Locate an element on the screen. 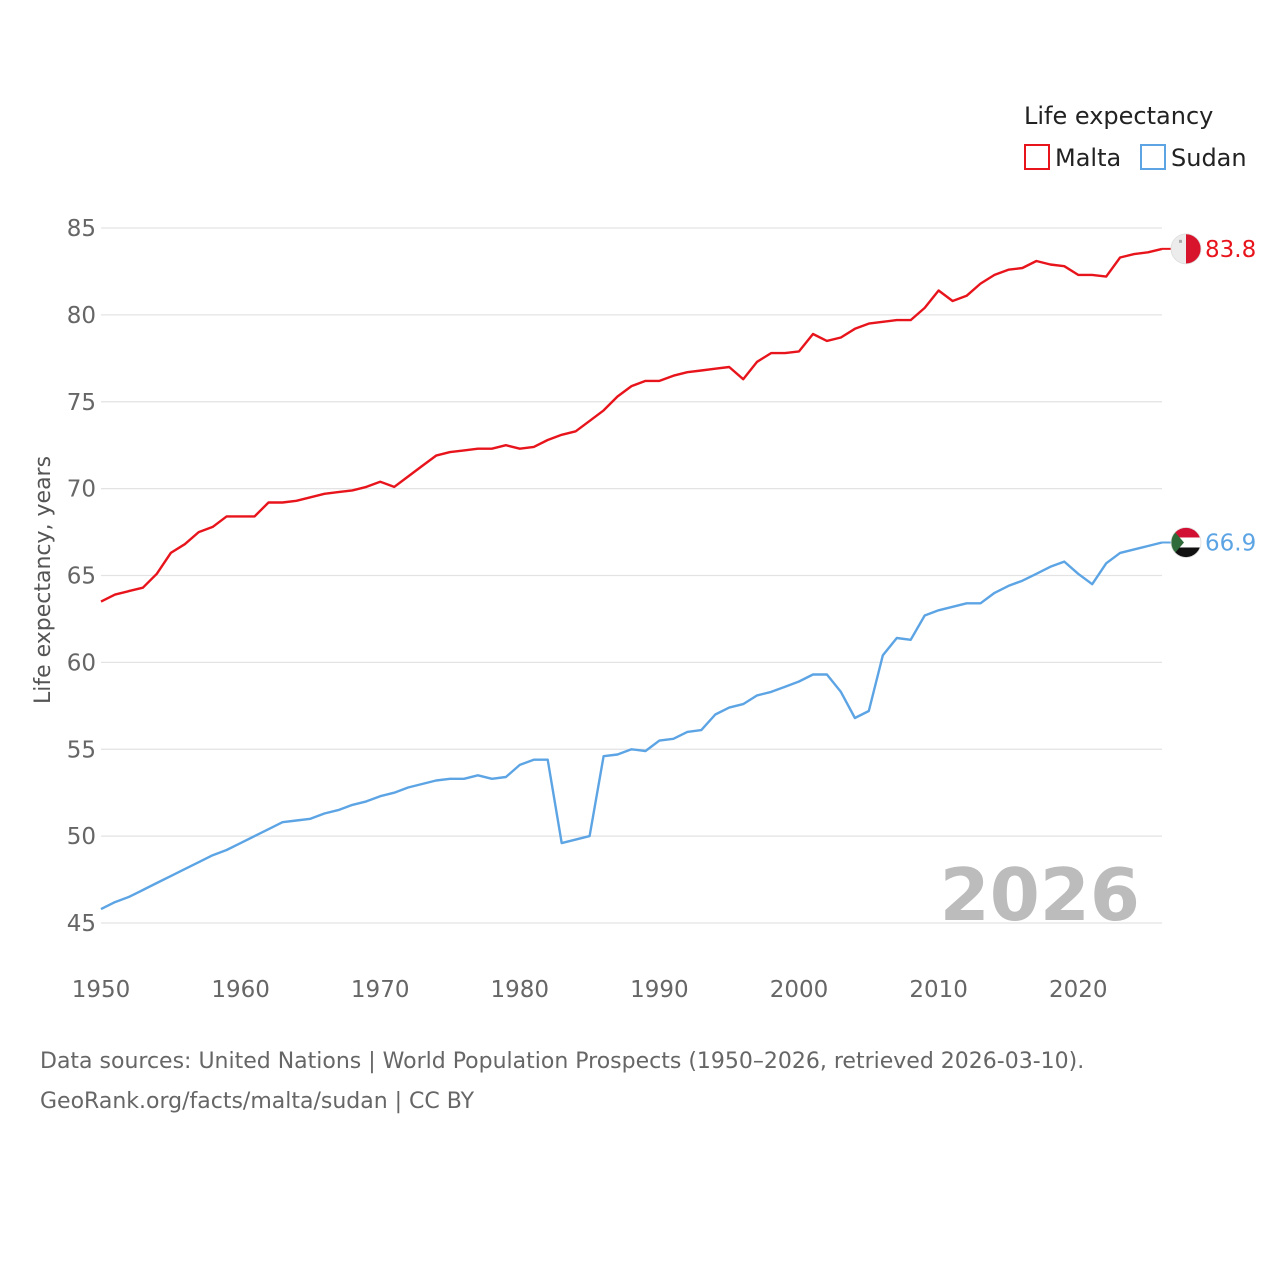 The image size is (1280, 1280). current-year-label: 2026 is located at coordinates (1040, 895).